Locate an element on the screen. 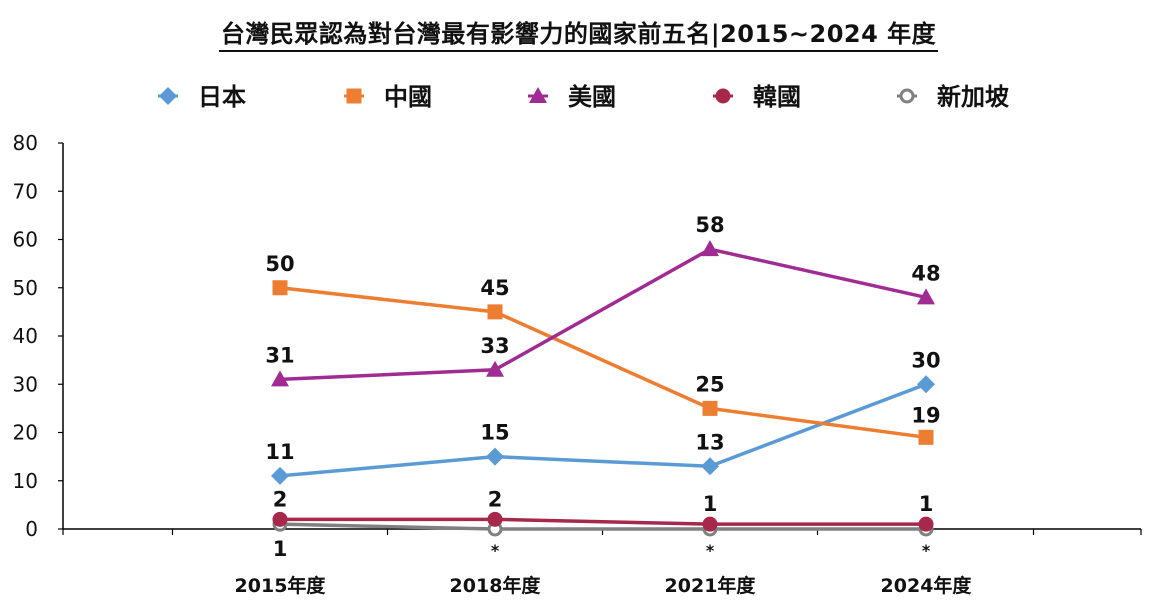 This screenshot has height=612, width=1157. chart-title-text: 台灣民眾認為對台灣最有影響力的國家前五名|2015~2024 年度 is located at coordinates (578, 36).